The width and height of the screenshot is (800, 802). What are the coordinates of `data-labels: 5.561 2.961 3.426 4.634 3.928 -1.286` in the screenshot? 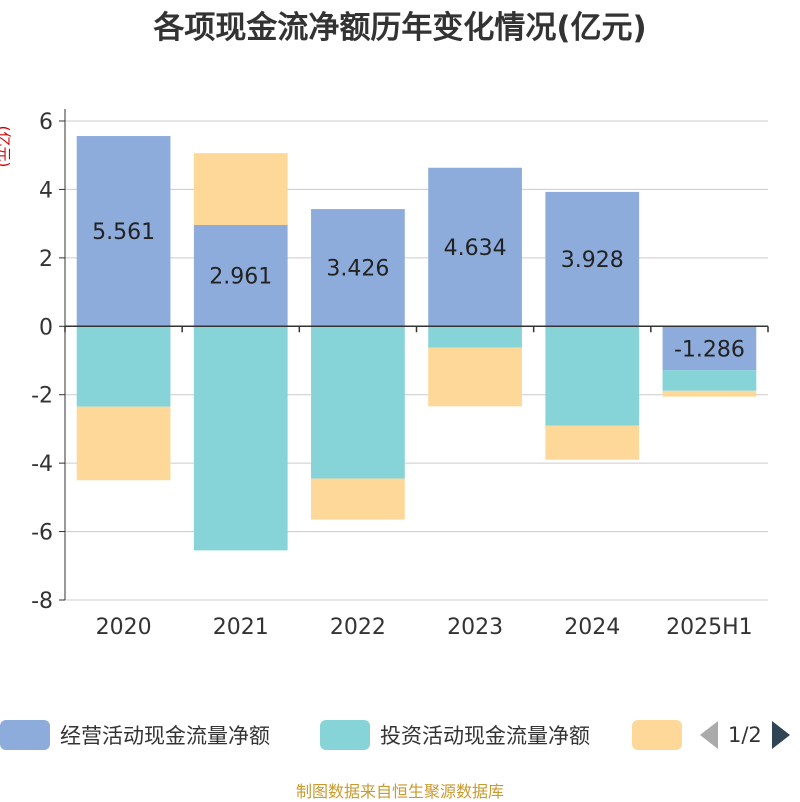 It's located at (418, 291).